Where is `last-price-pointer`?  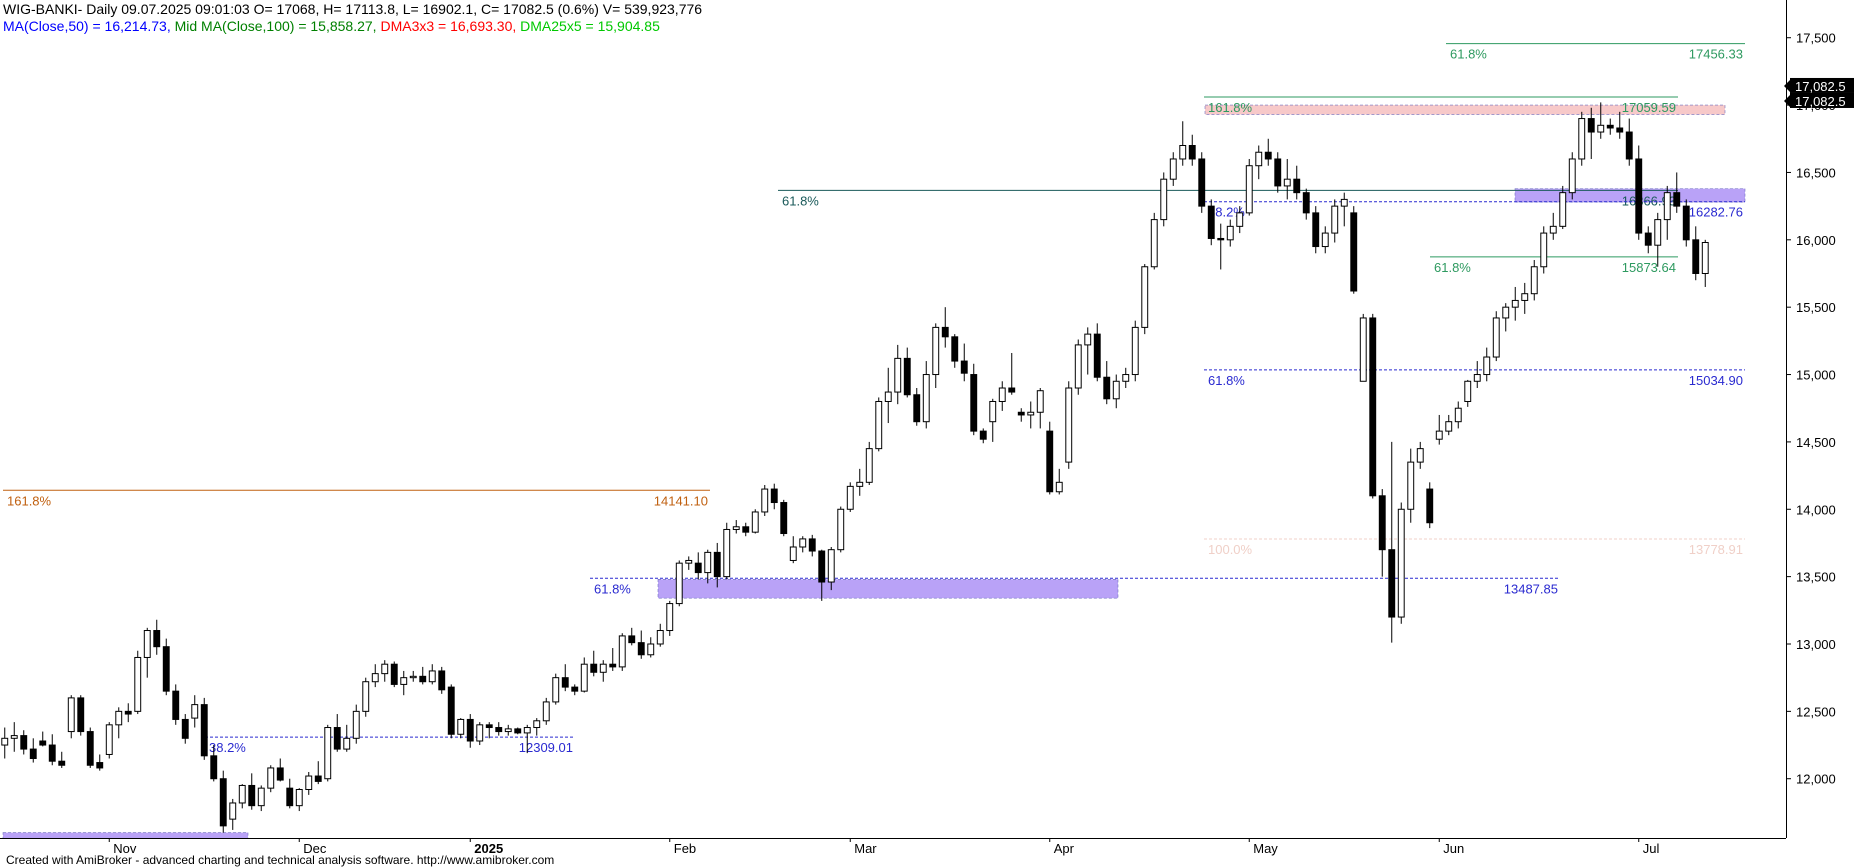 last-price-pointer is located at coordinates (1787, 100).